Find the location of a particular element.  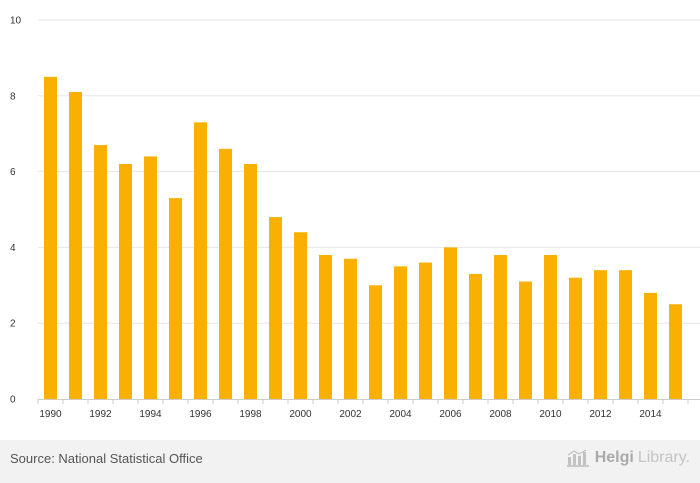

bar-2012 is located at coordinates (600, 334).